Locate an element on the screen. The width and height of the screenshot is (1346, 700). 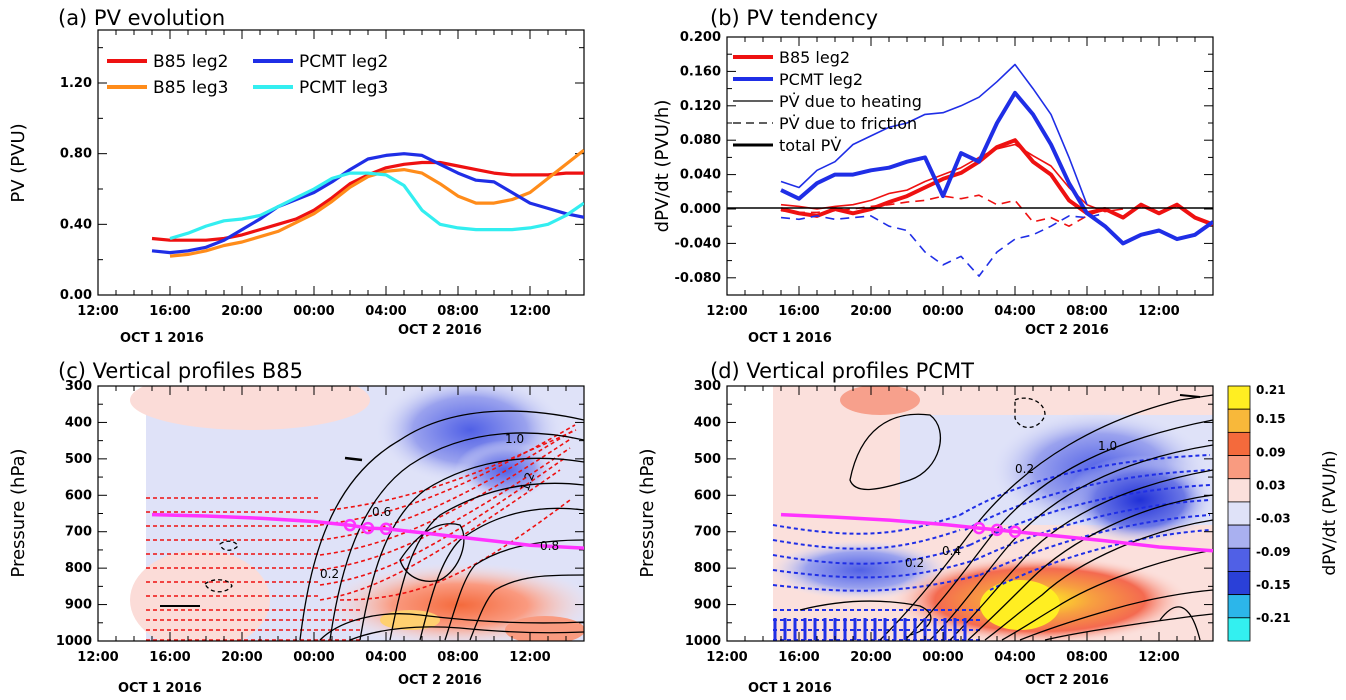
legend-b-total-label: total PV̇ is located at coordinates (810, 145).